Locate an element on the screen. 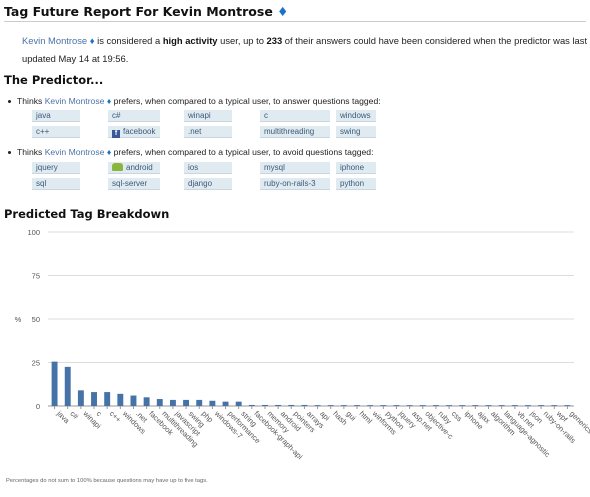  bar-facebook-graph-api is located at coordinates (251, 405).